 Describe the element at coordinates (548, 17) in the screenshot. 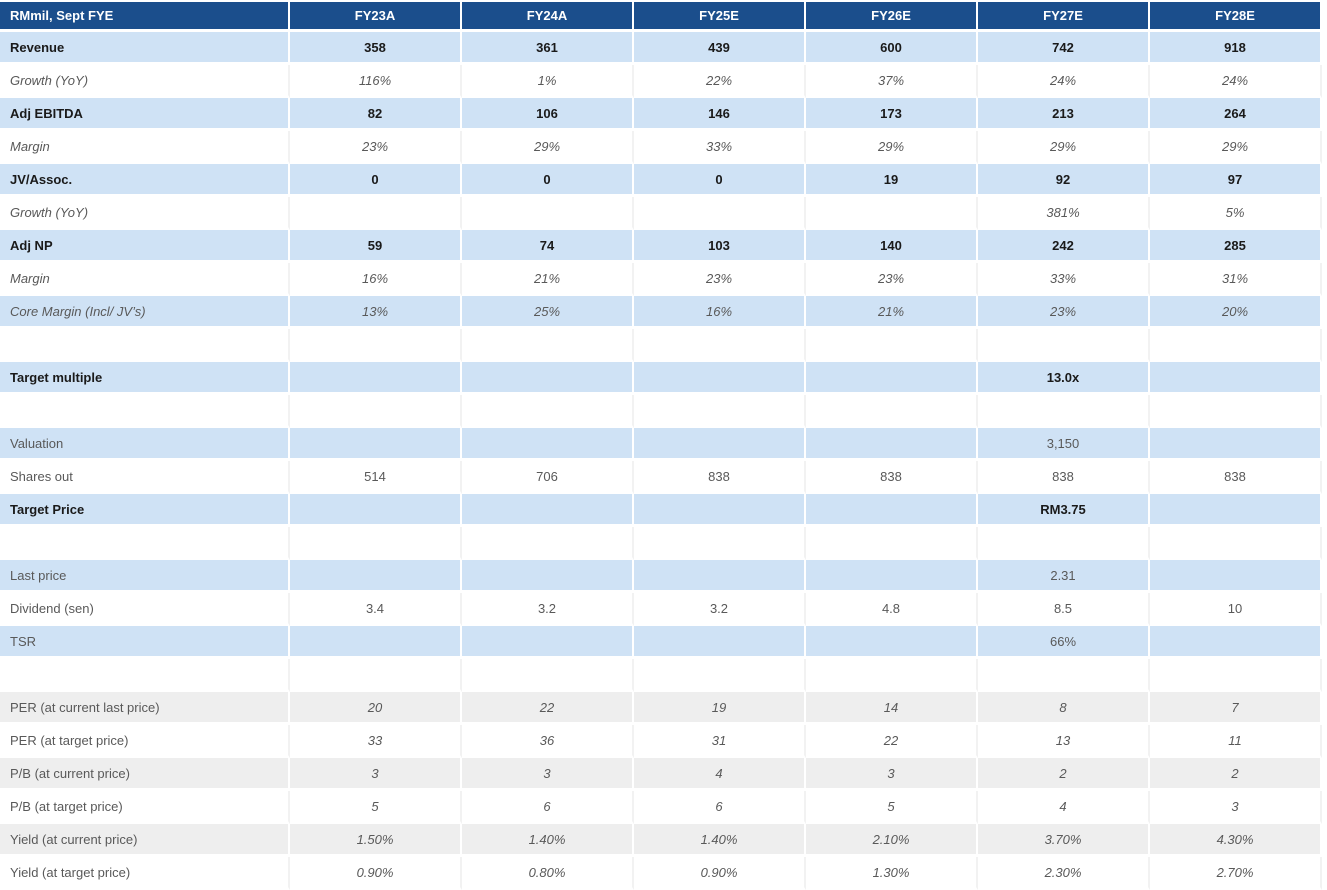

I see `column-header: FY24A` at that location.